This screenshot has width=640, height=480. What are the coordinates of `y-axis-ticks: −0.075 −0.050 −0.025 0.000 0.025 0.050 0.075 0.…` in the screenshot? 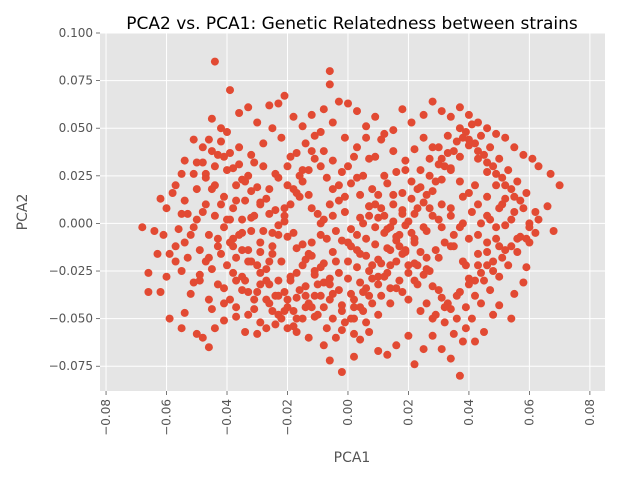 It's located at (74, 199).